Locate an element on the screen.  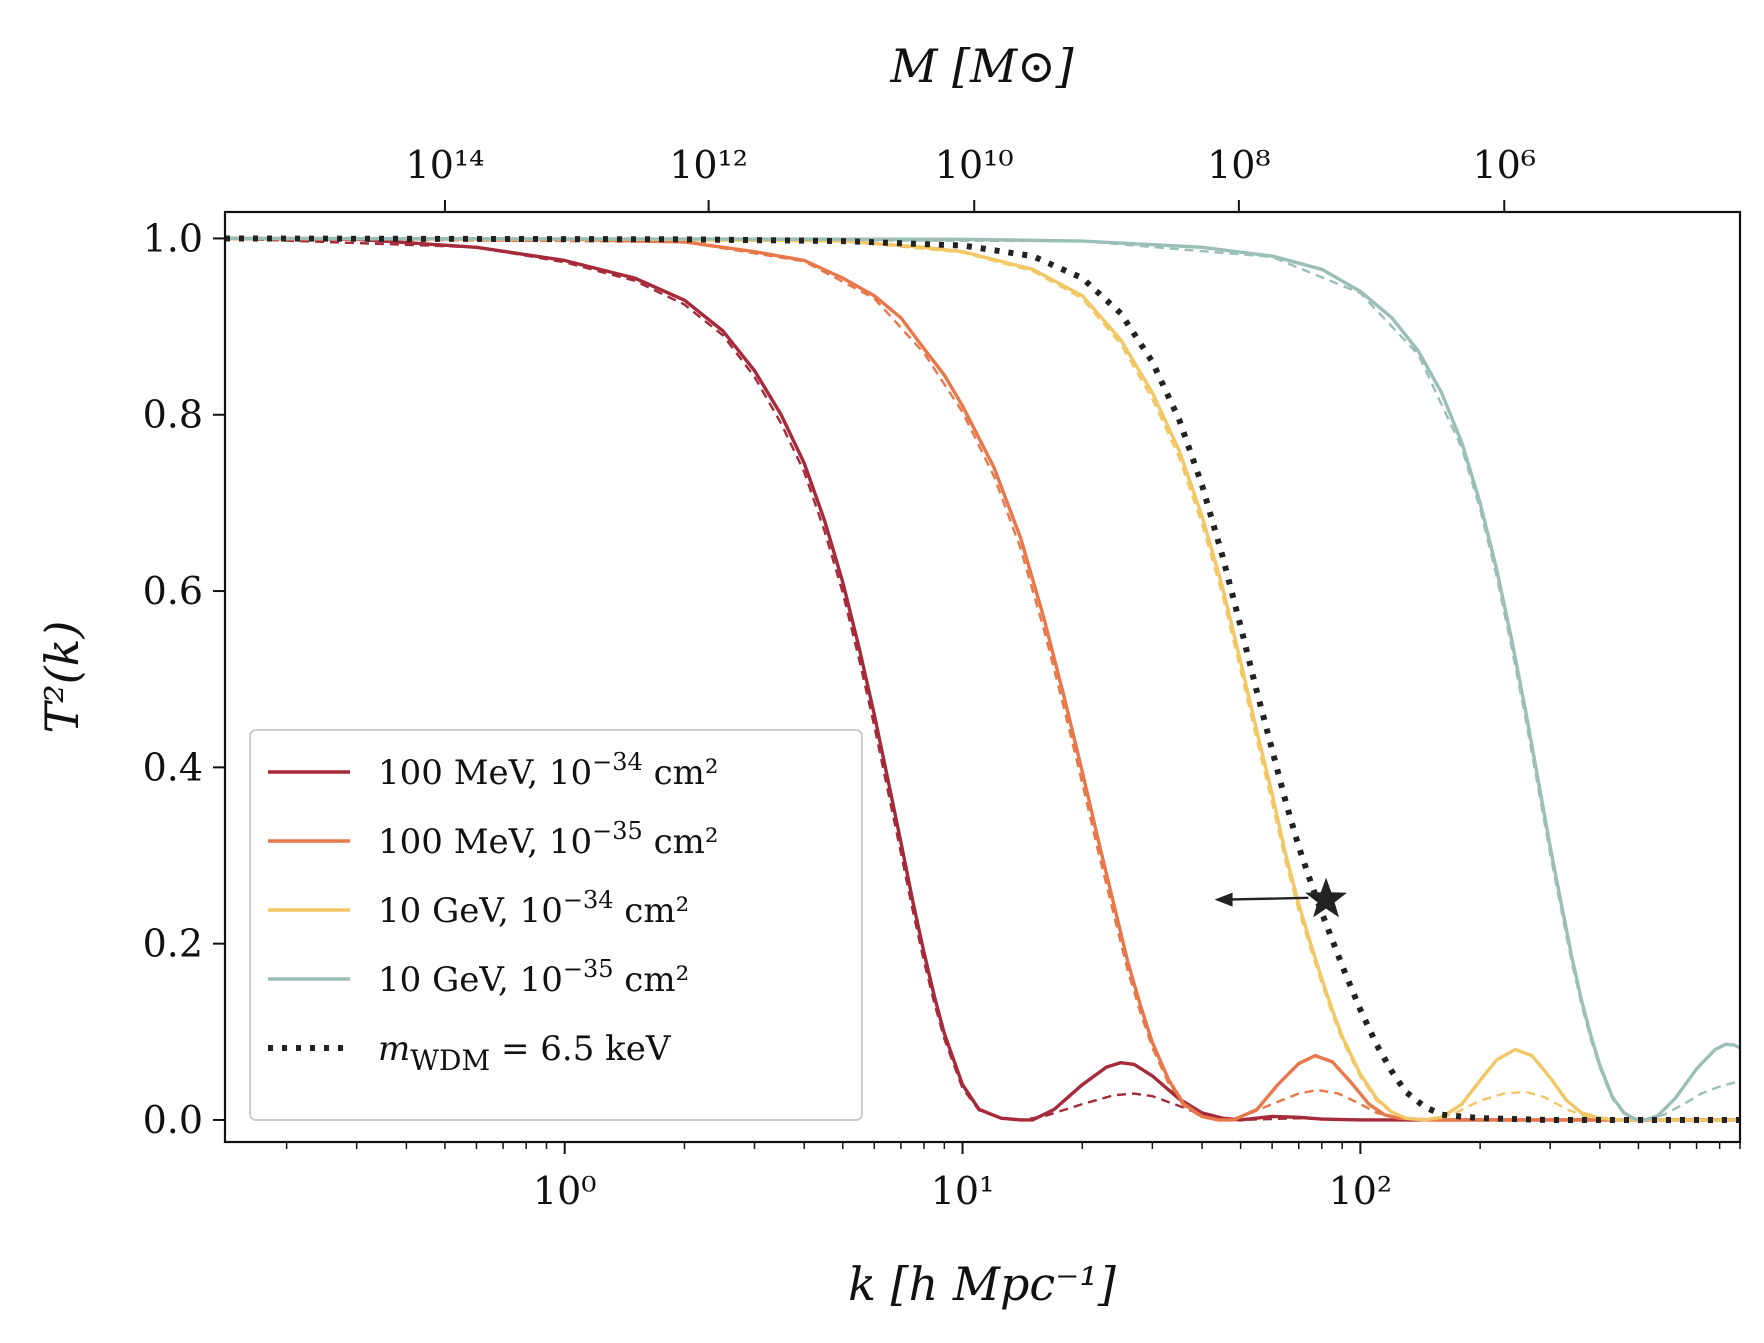
legend-label-4: mWDM = 6.5 keV is located at coordinates (525, 1053).